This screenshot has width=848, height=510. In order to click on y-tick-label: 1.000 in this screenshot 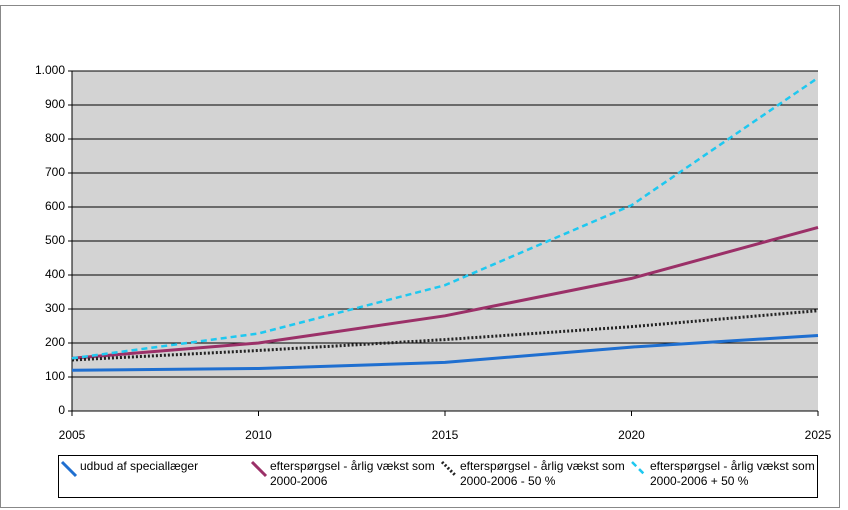, I will do `click(50, 70)`.